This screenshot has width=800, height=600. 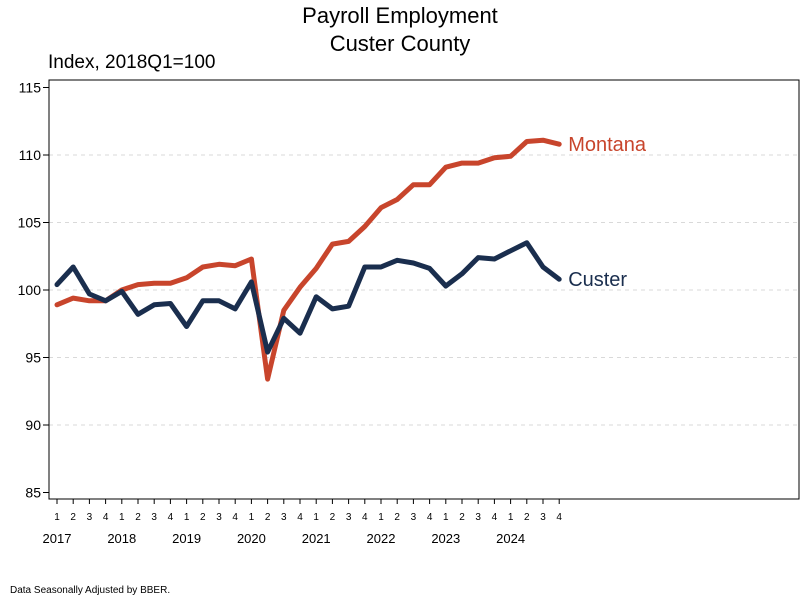 I want to click on x-tick-label-year: 2021, so click(x=316, y=538).